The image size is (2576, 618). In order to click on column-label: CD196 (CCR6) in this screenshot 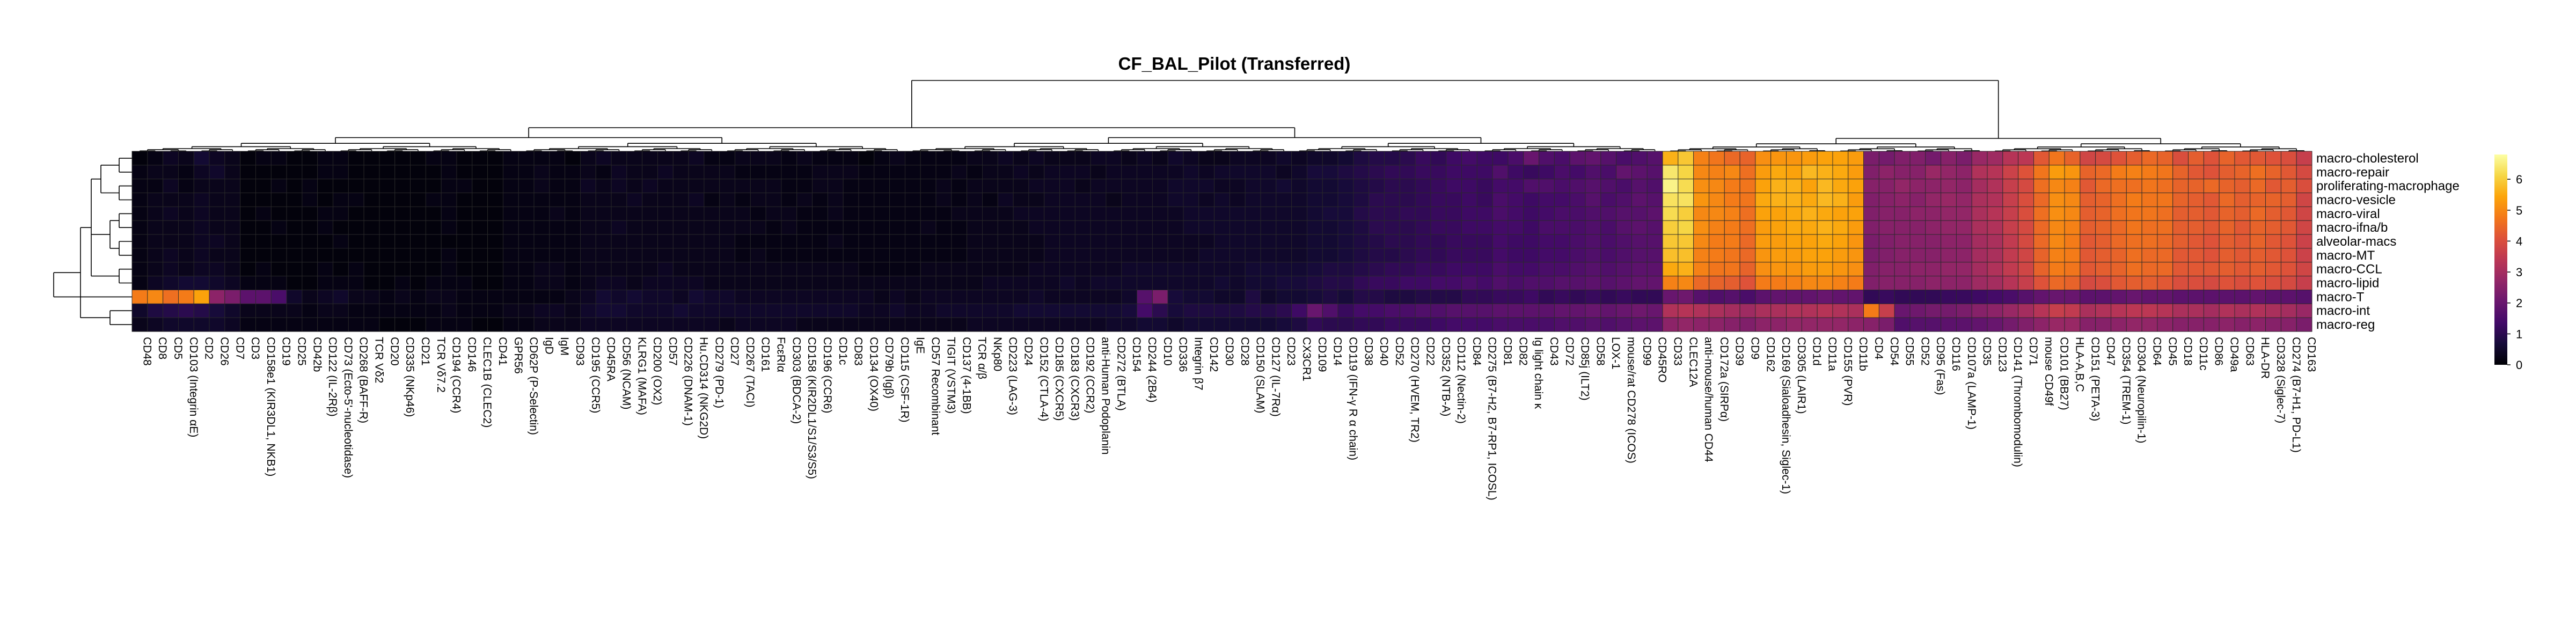, I will do `click(827, 375)`.